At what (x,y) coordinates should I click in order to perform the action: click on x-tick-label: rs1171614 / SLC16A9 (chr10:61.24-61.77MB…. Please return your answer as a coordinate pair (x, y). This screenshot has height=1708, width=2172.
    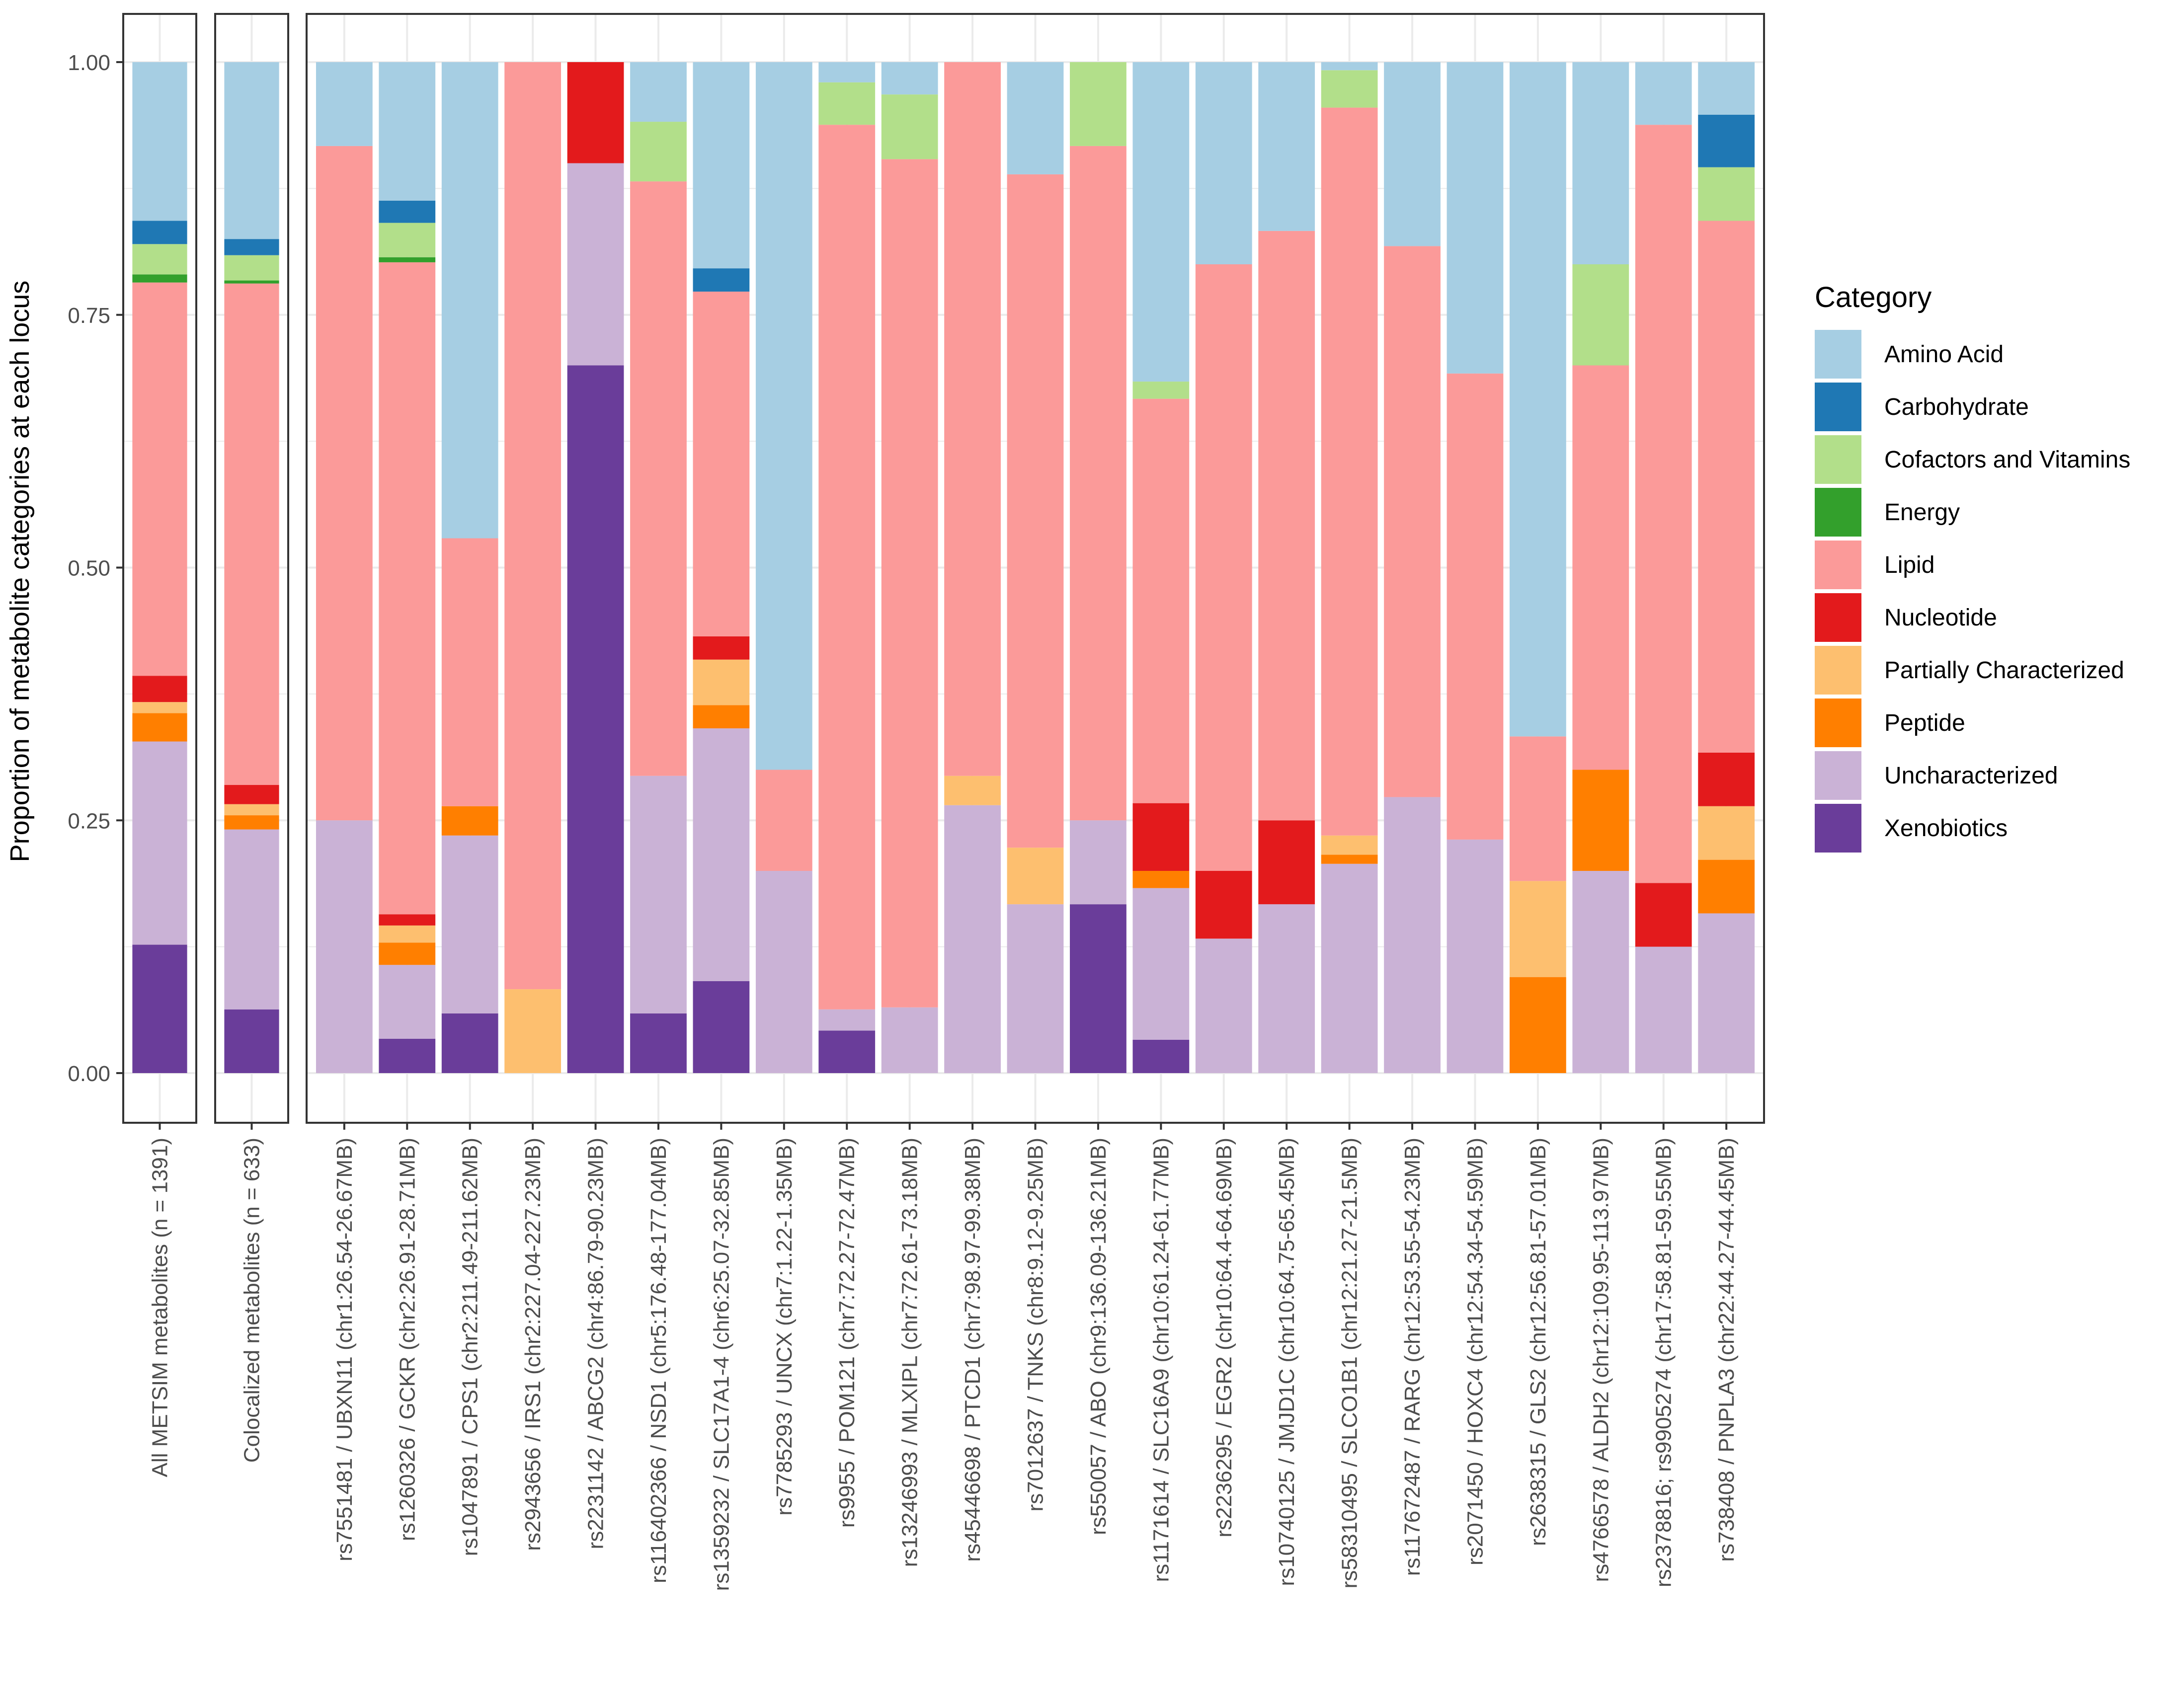
    Looking at the image, I should click on (1161, 1360).